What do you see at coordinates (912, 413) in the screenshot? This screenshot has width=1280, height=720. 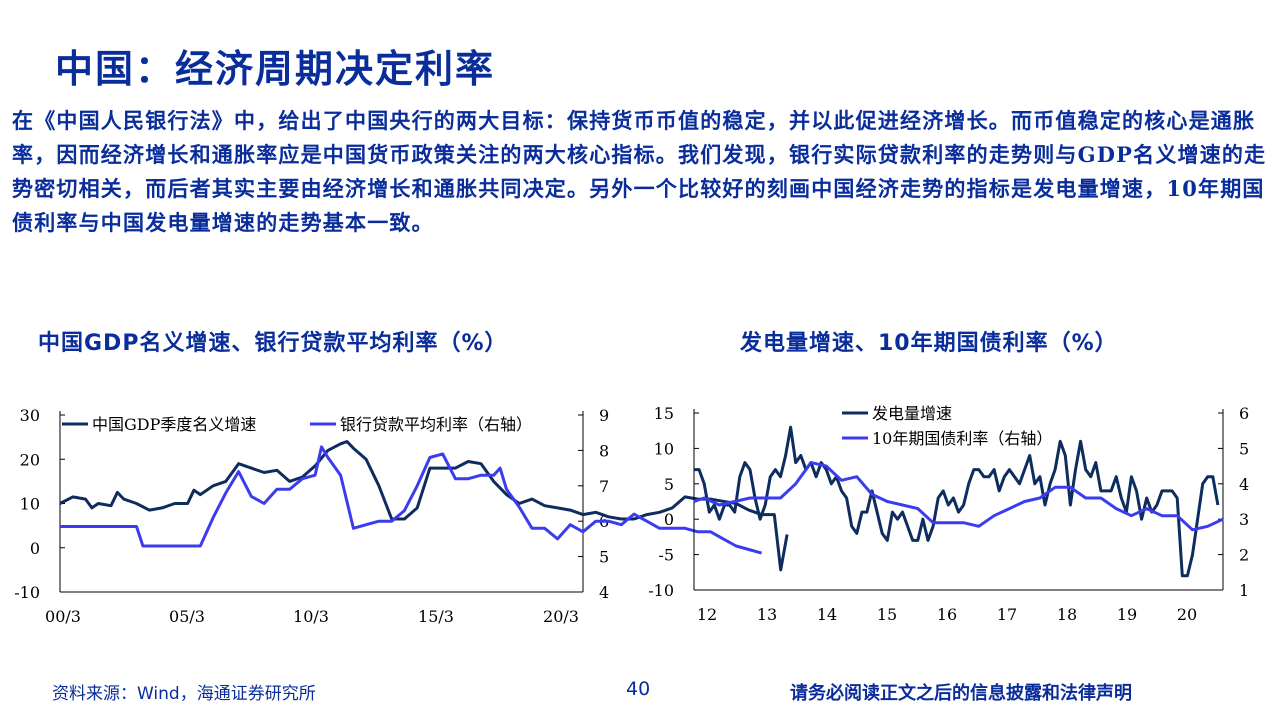 I see `legend-label: 发电量增速` at bounding box center [912, 413].